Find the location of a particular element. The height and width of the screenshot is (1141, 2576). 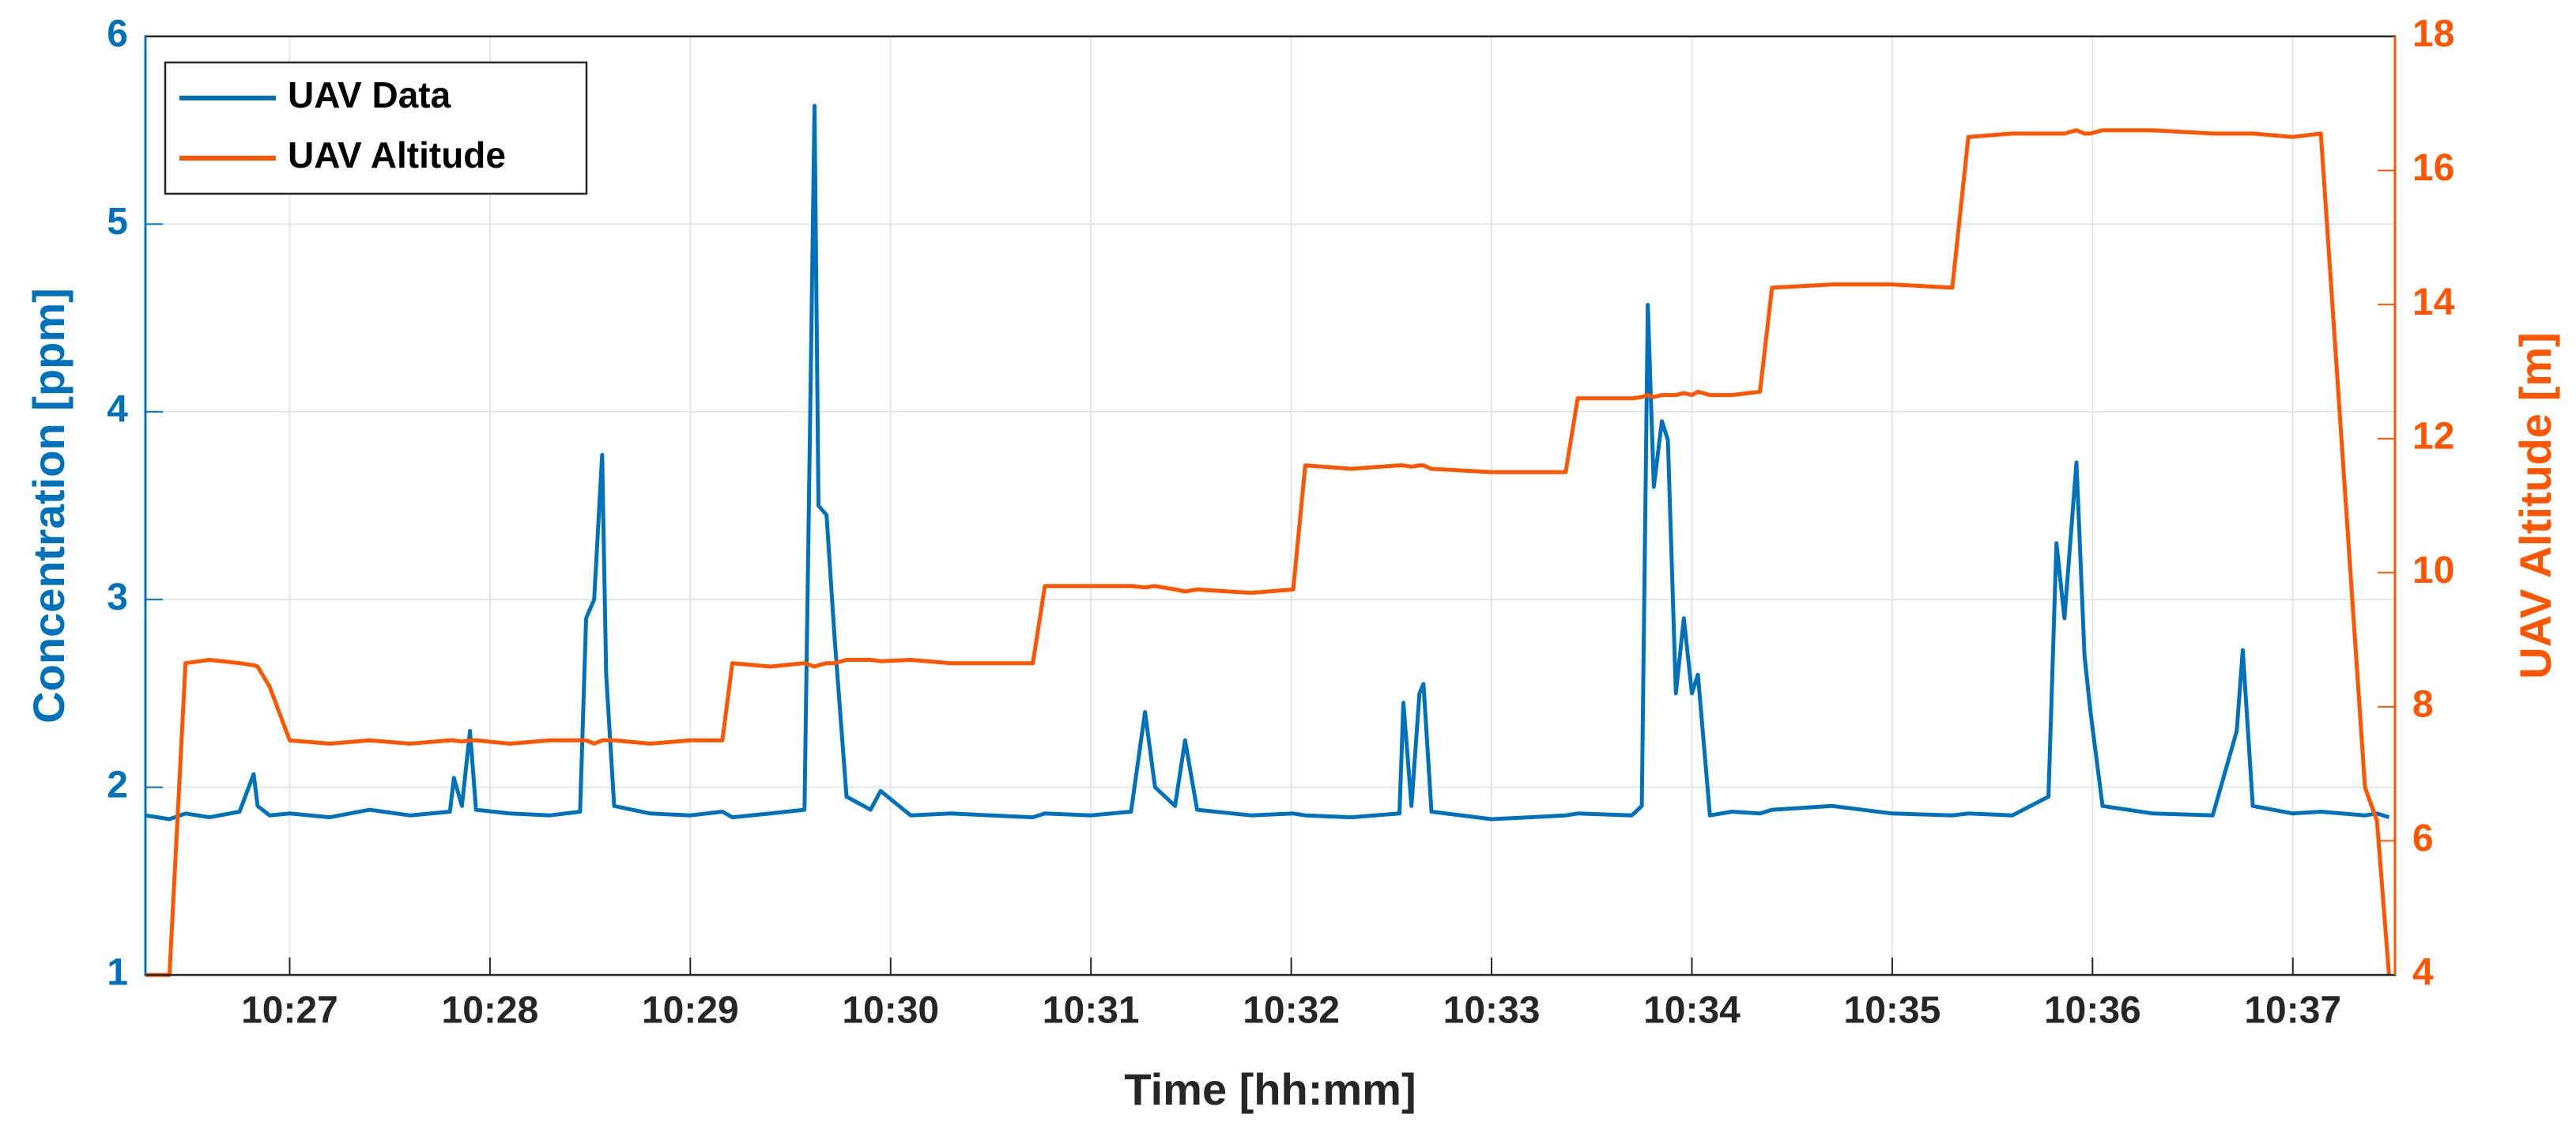

legend: UAV Data UAV Altitude is located at coordinates (376, 128).